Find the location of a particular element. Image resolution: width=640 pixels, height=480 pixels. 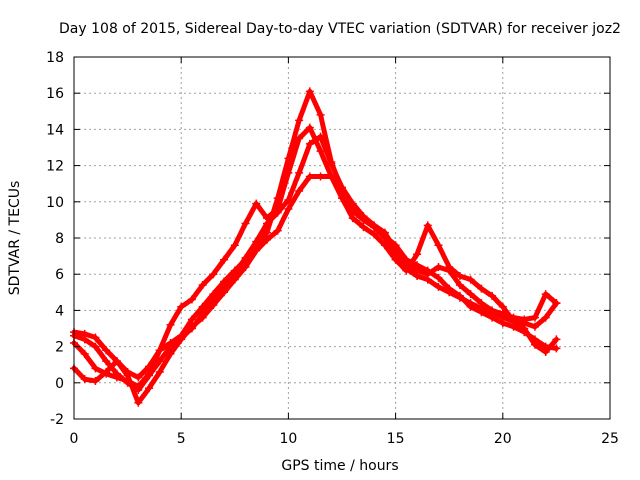

y-tick-label: 16 is located at coordinates (55, 94).